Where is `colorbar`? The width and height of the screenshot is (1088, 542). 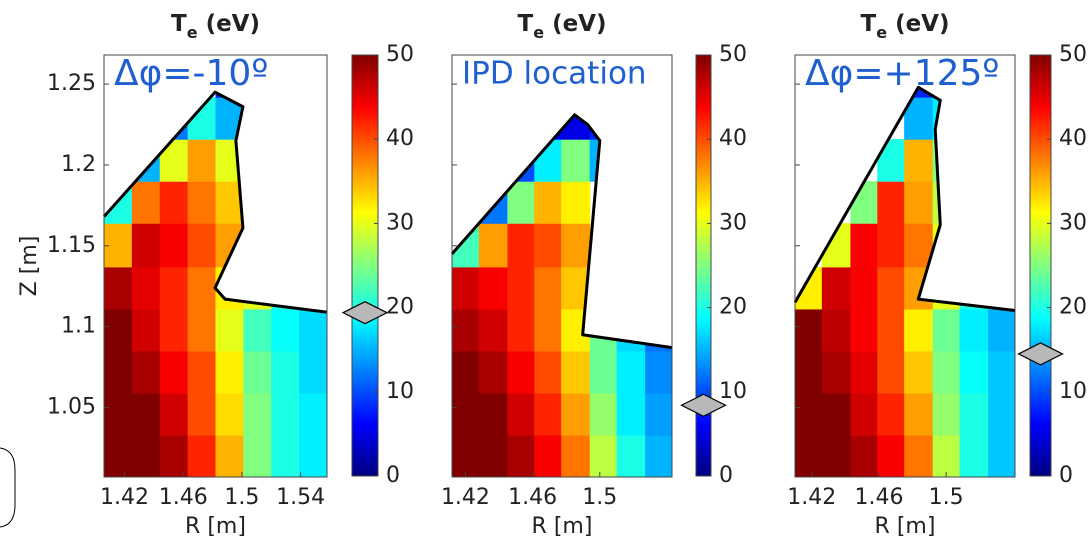
colorbar is located at coordinates (1040, 265).